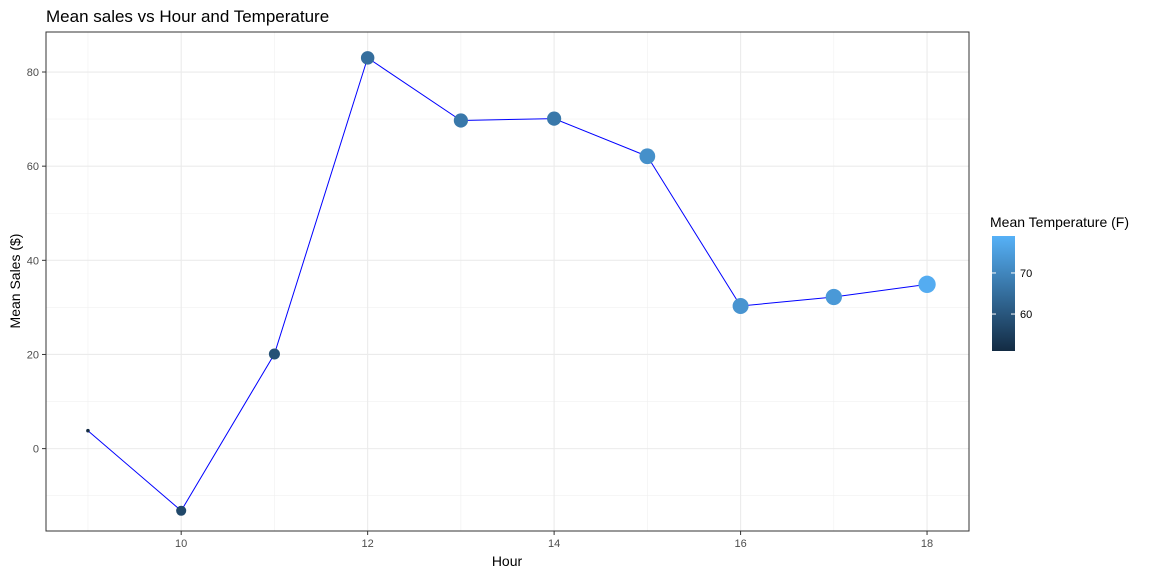 Image resolution: width=1152 pixels, height=576 pixels. Describe the element at coordinates (1026, 274) in the screenshot. I see `legend-tick-label: 70` at that location.